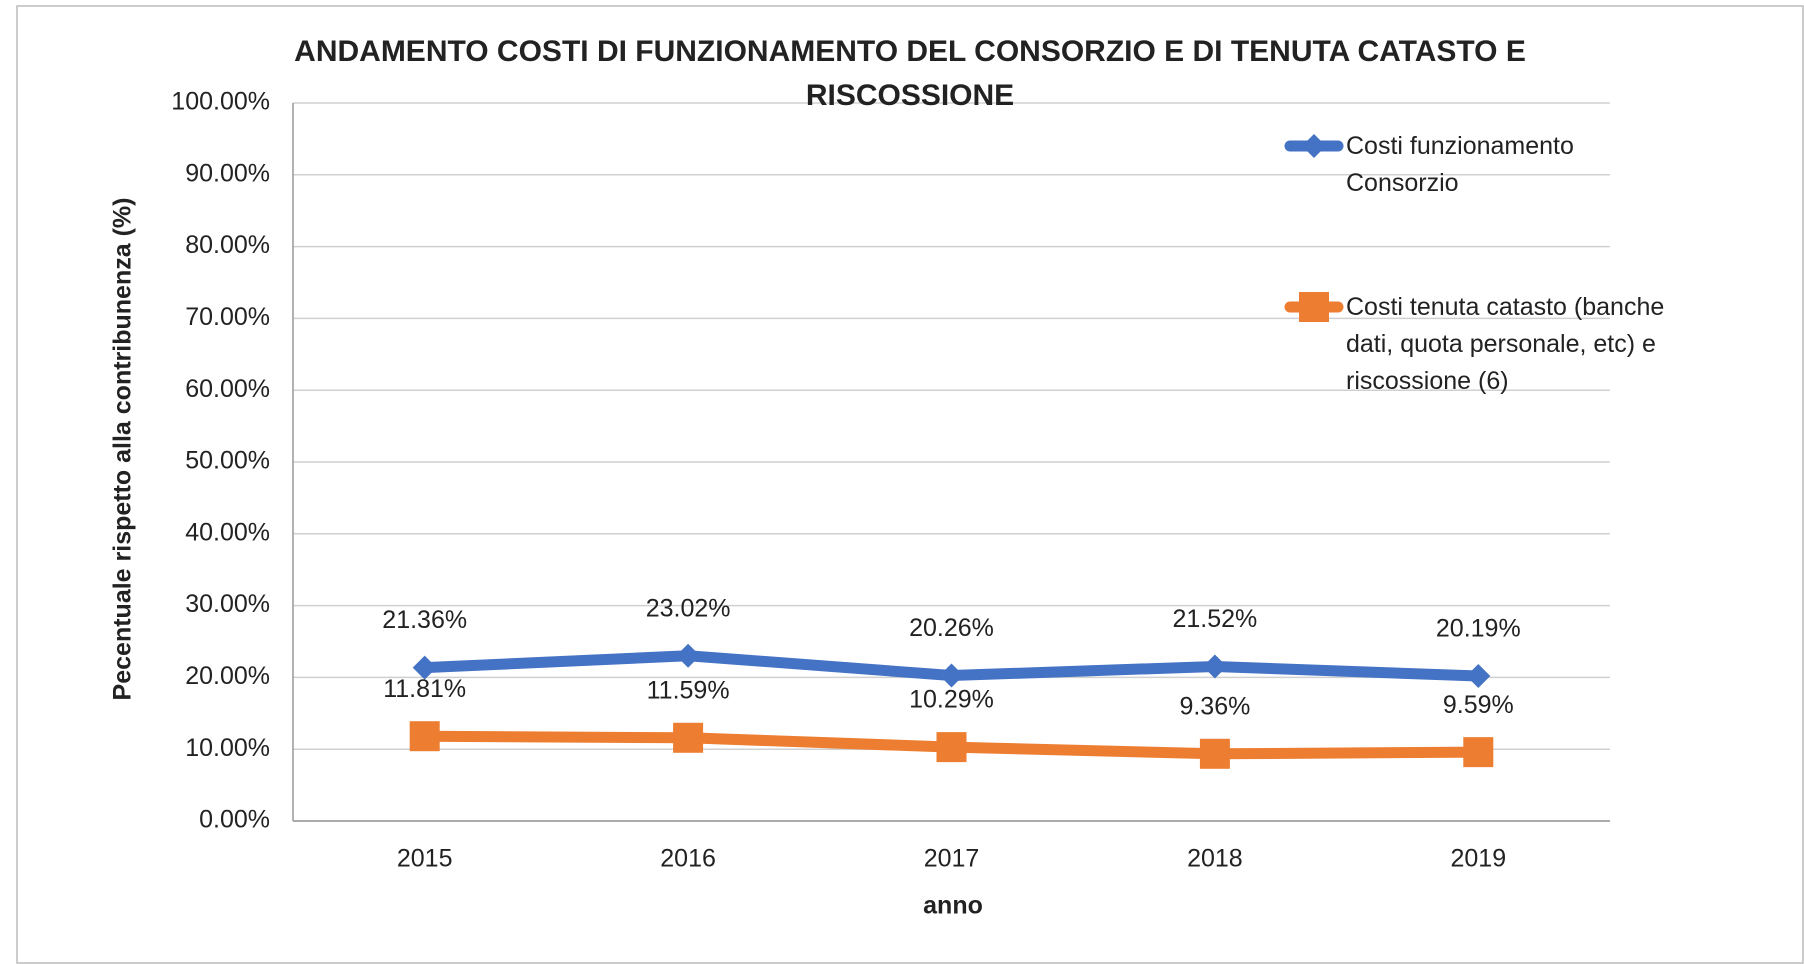 The image size is (1804, 964). I want to click on legend-label: Costi funzionamento Consorzio, so click(1460, 164).